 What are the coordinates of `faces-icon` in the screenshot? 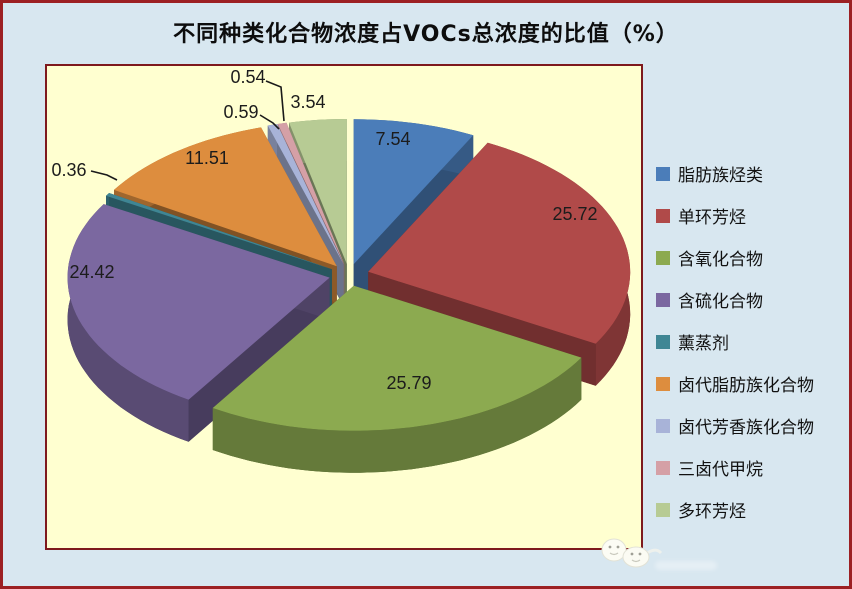 It's located at (632, 553).